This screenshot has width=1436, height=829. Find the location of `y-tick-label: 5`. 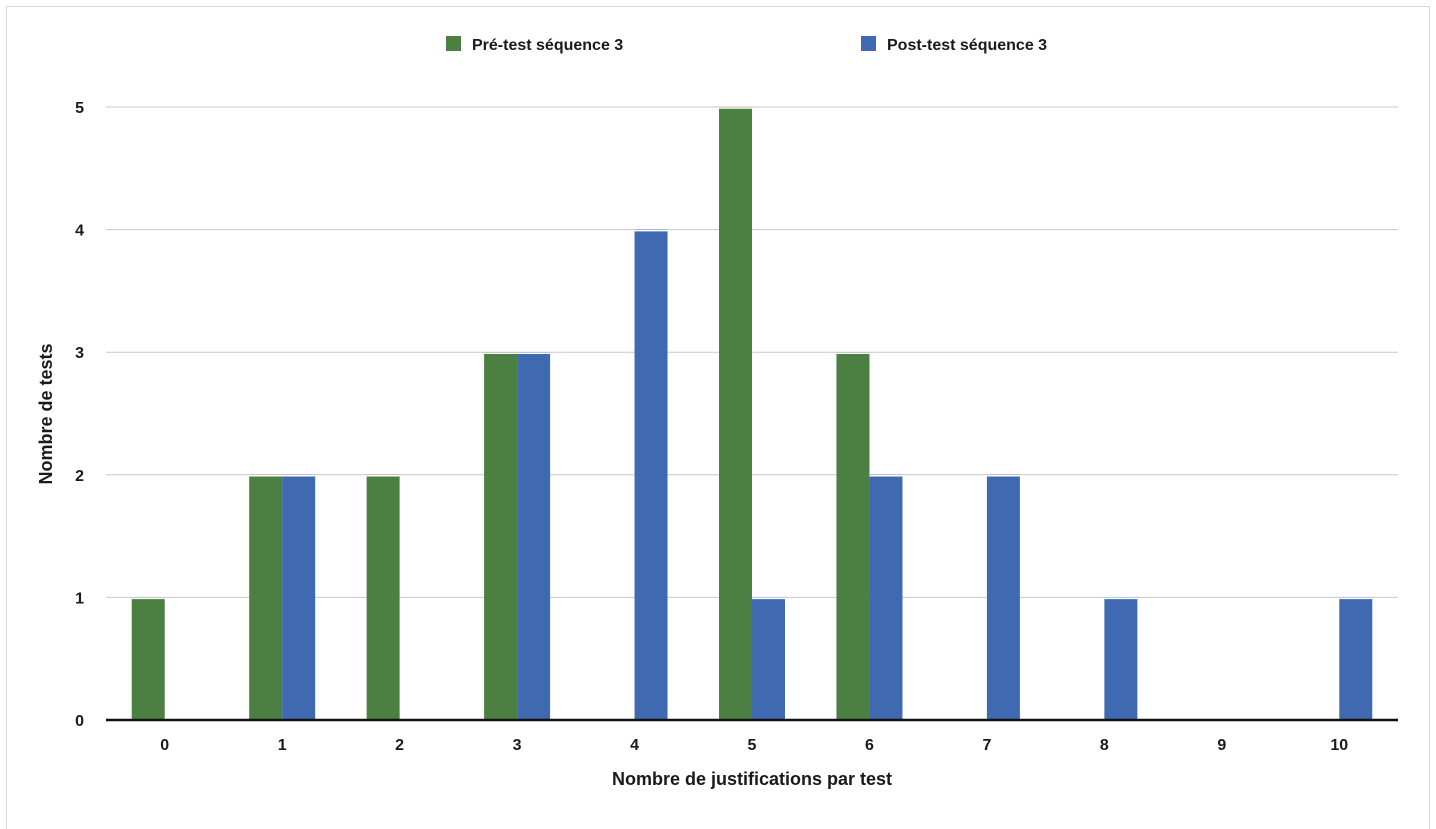

y-tick-label: 5 is located at coordinates (79, 108).